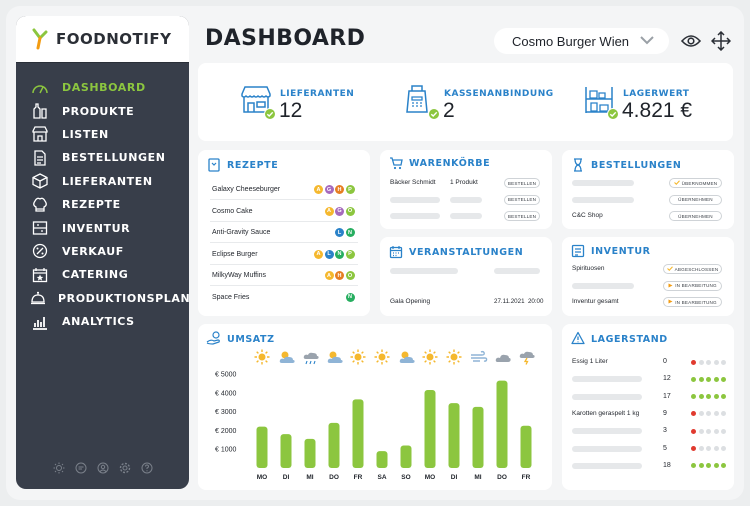 The image size is (750, 506). What do you see at coordinates (114, 158) in the screenshot?
I see `sidebar-item-label: BESTELLUNGEN` at bounding box center [114, 158].